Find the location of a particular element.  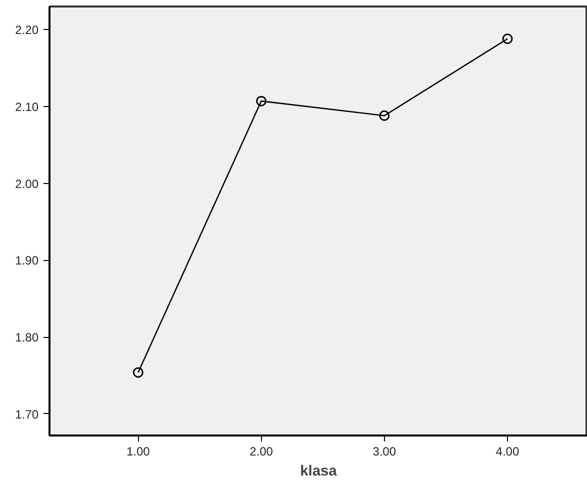

y-tick-label: 1.80 is located at coordinates (27, 337).